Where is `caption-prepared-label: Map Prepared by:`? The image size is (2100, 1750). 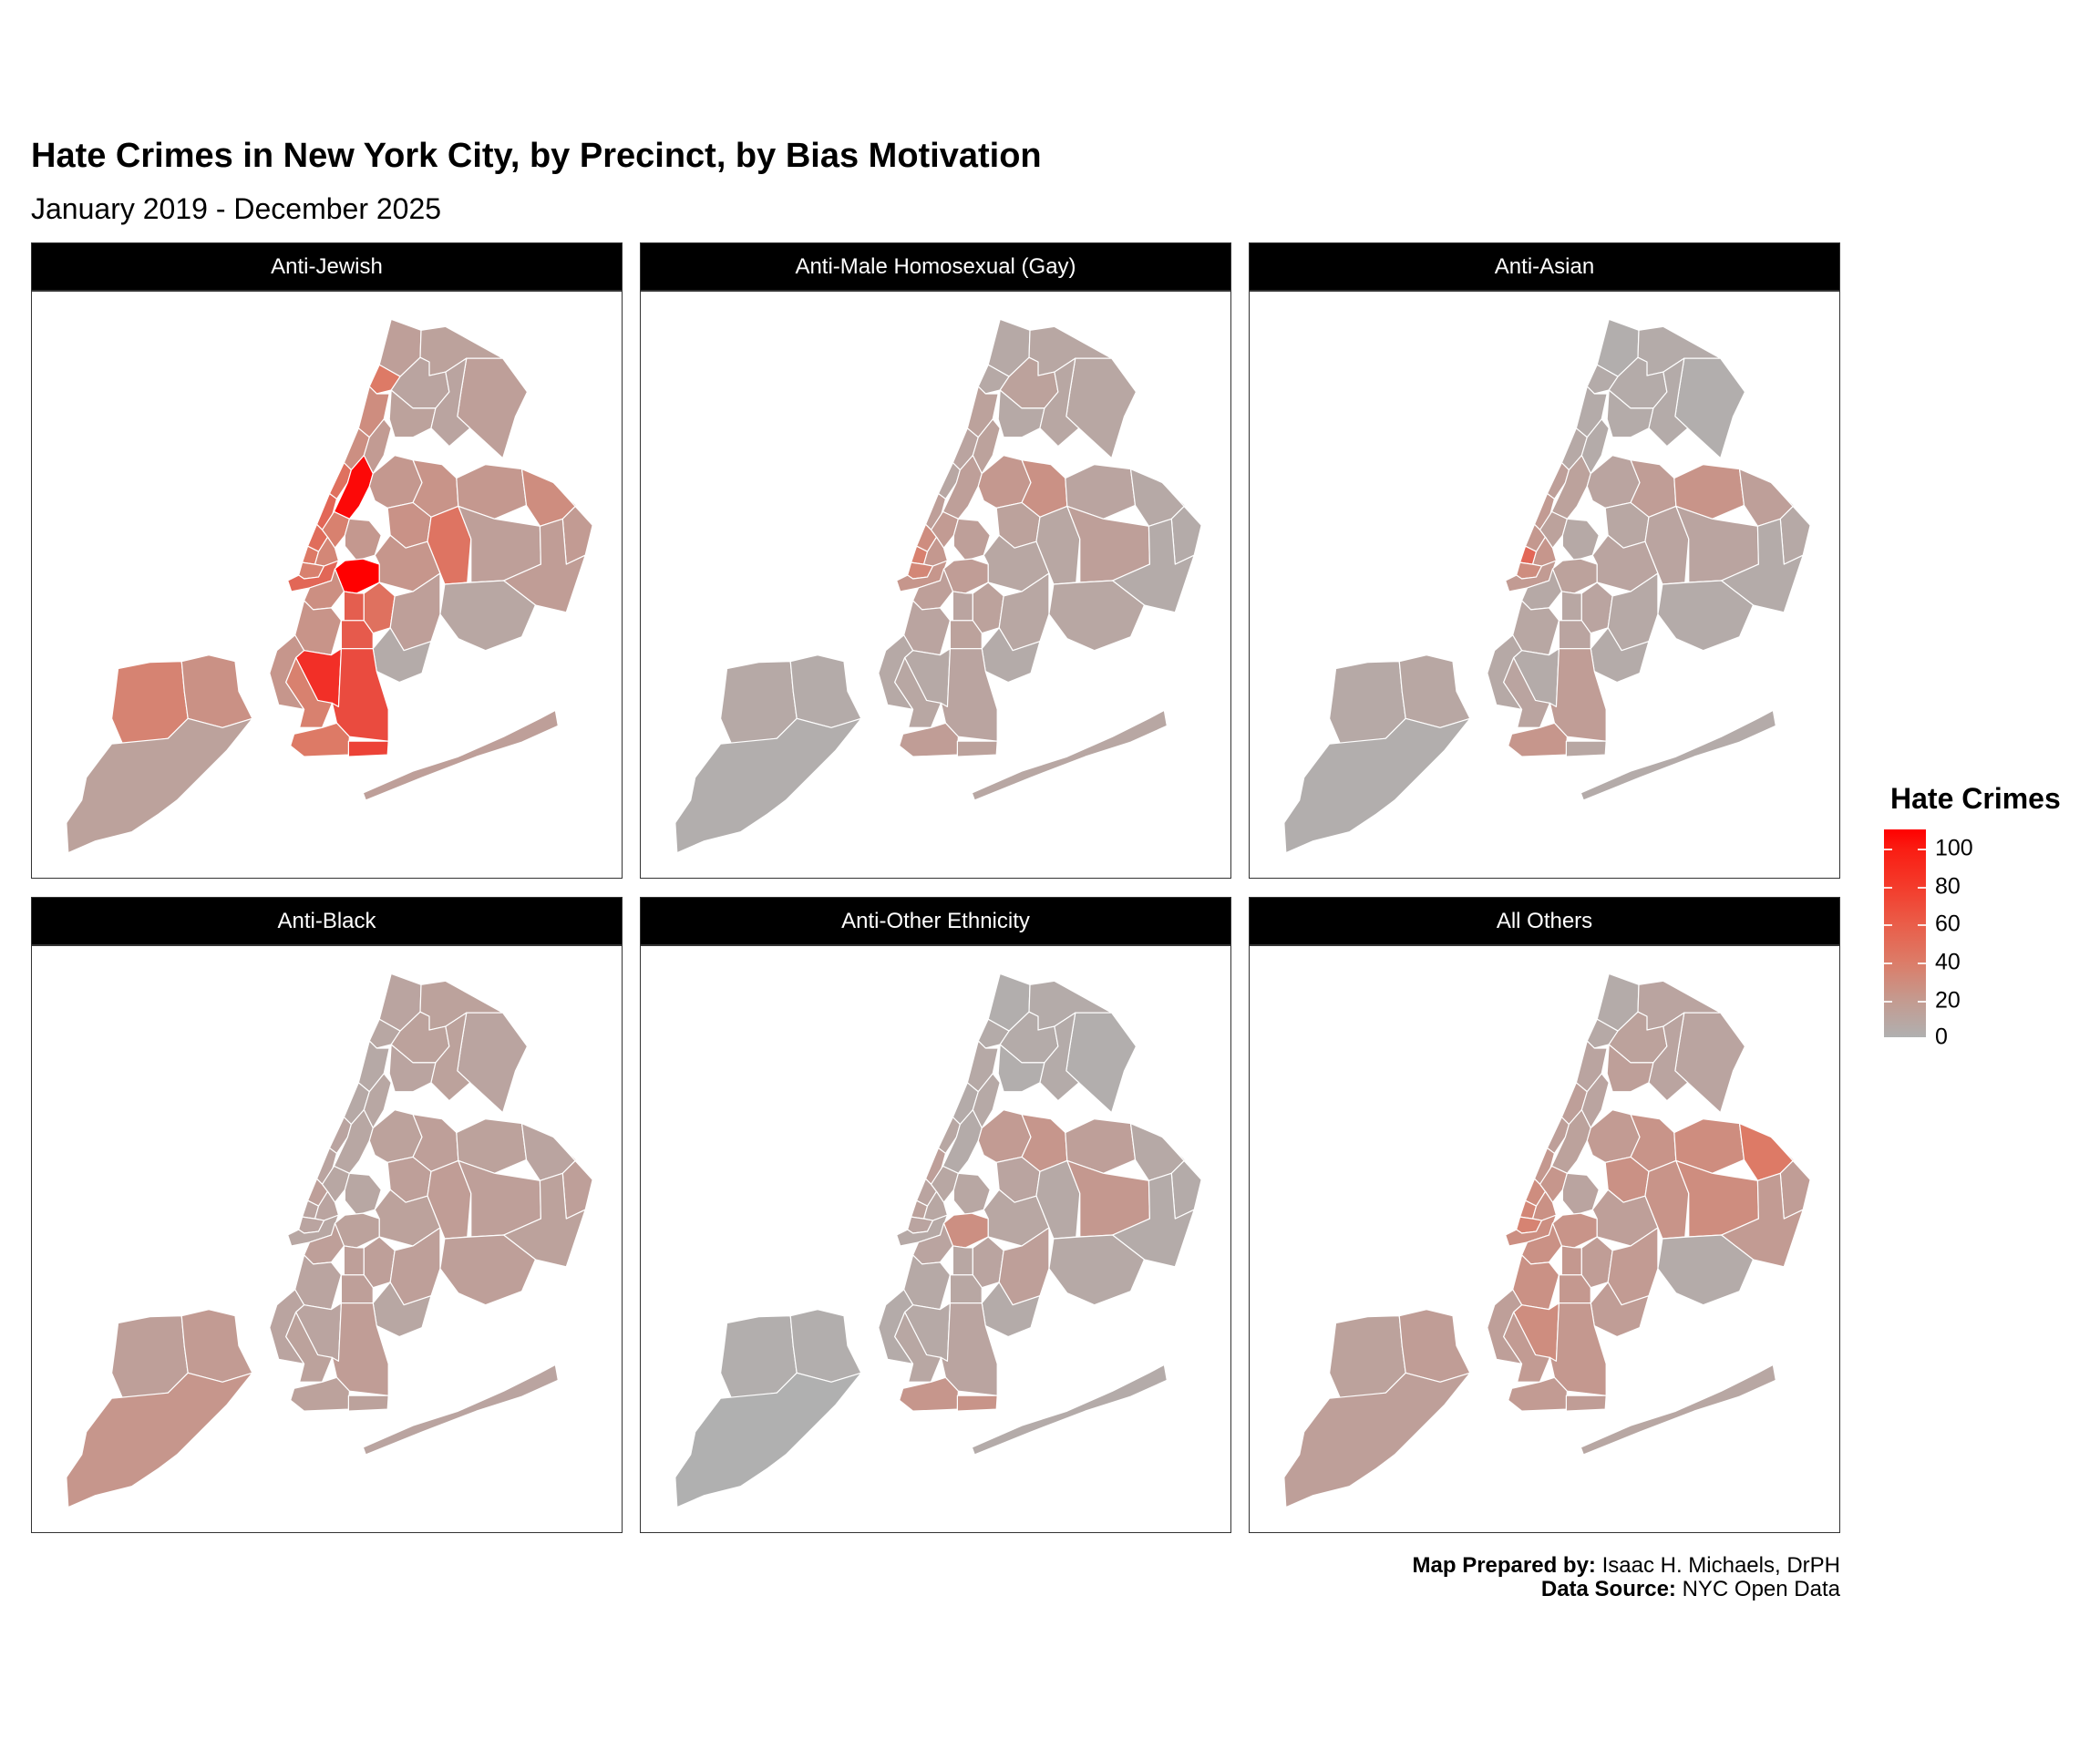 caption-prepared-label: Map Prepared by: is located at coordinates (1504, 1566).